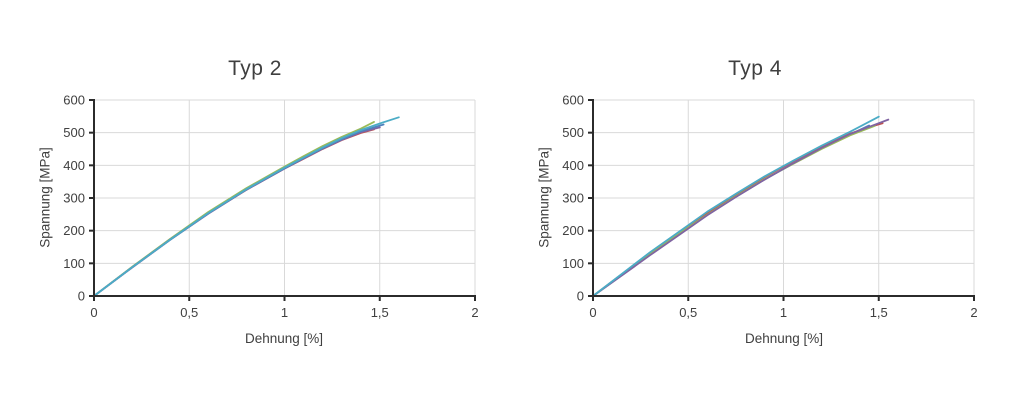  I want to click on x-axis-title-typ2: Dehnung [%], so click(284, 338).